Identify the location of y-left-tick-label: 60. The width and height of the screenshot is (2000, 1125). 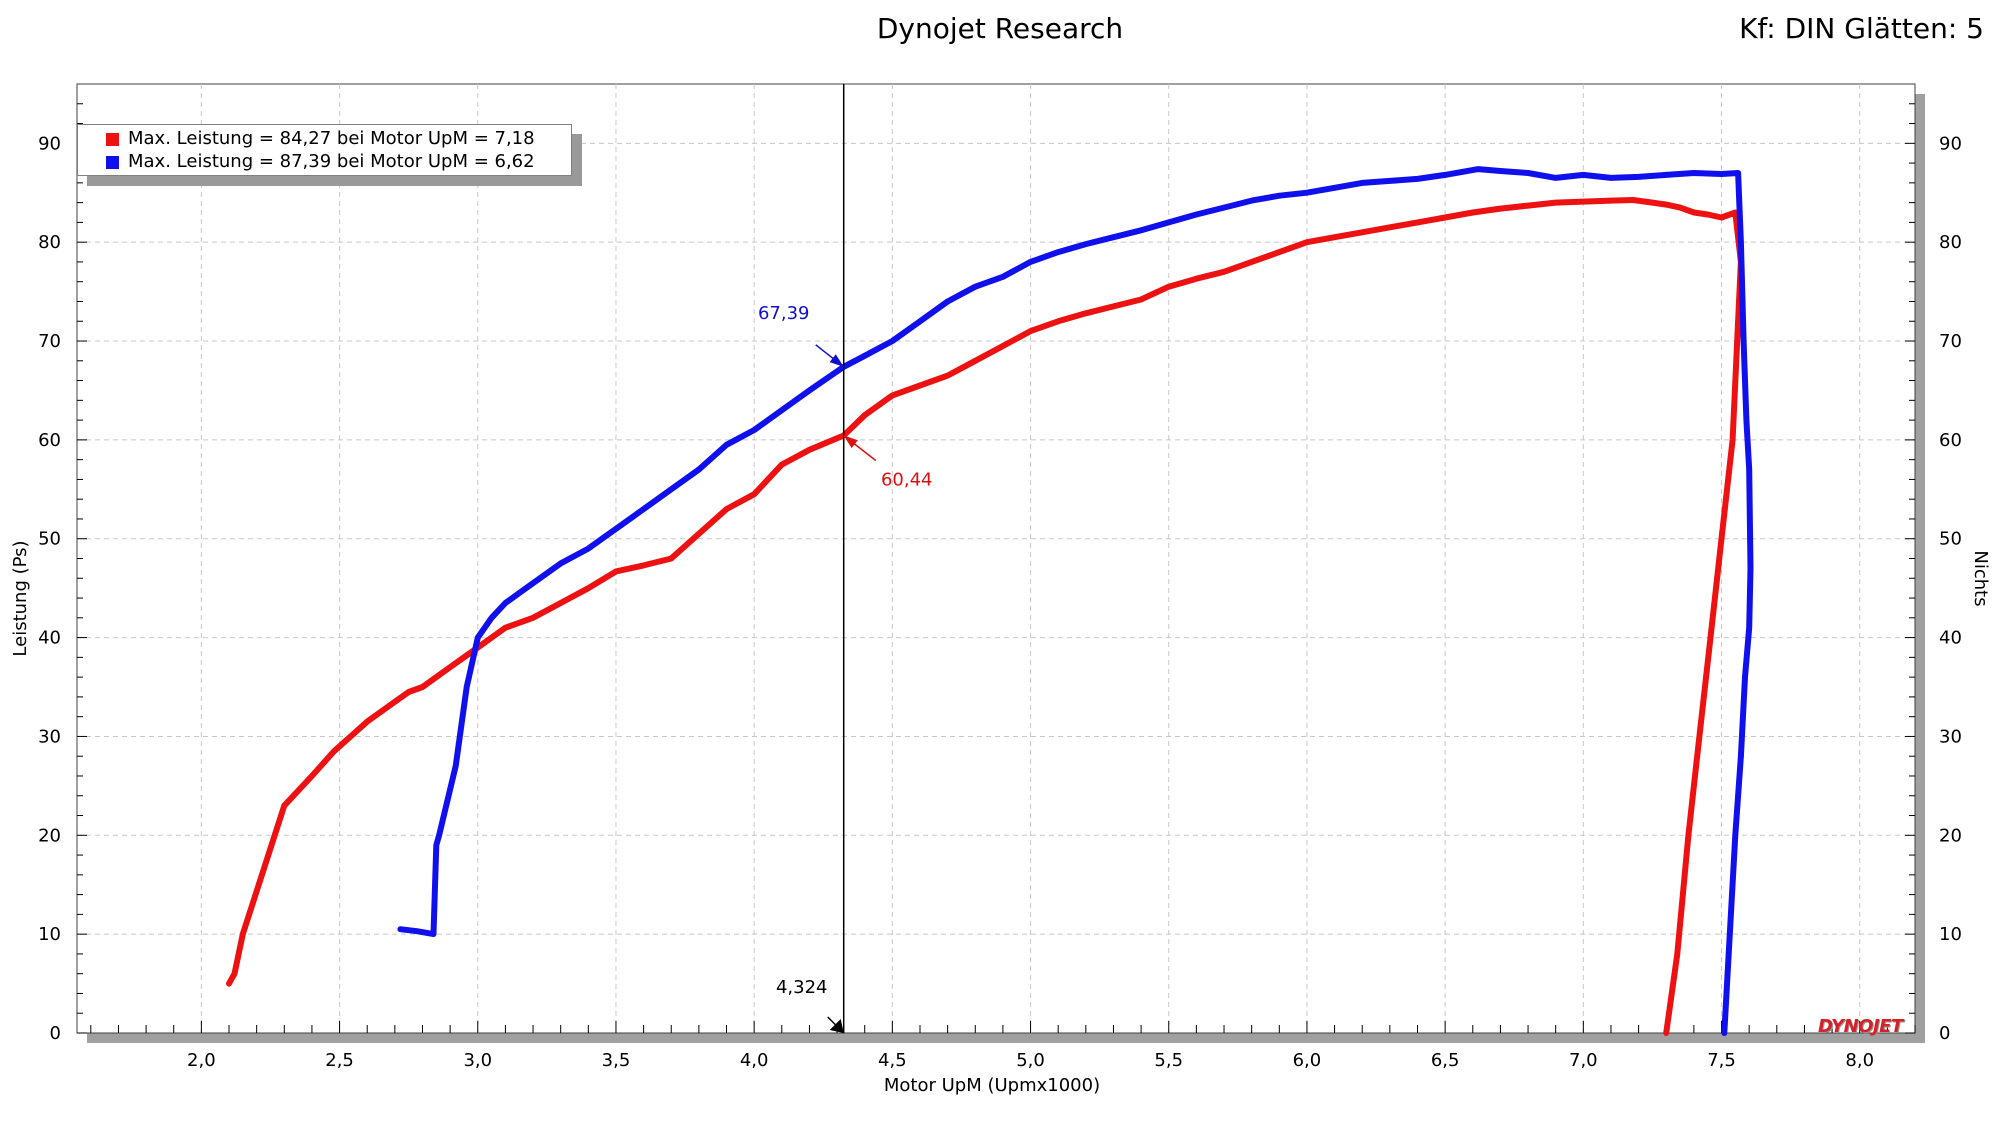
(49, 440).